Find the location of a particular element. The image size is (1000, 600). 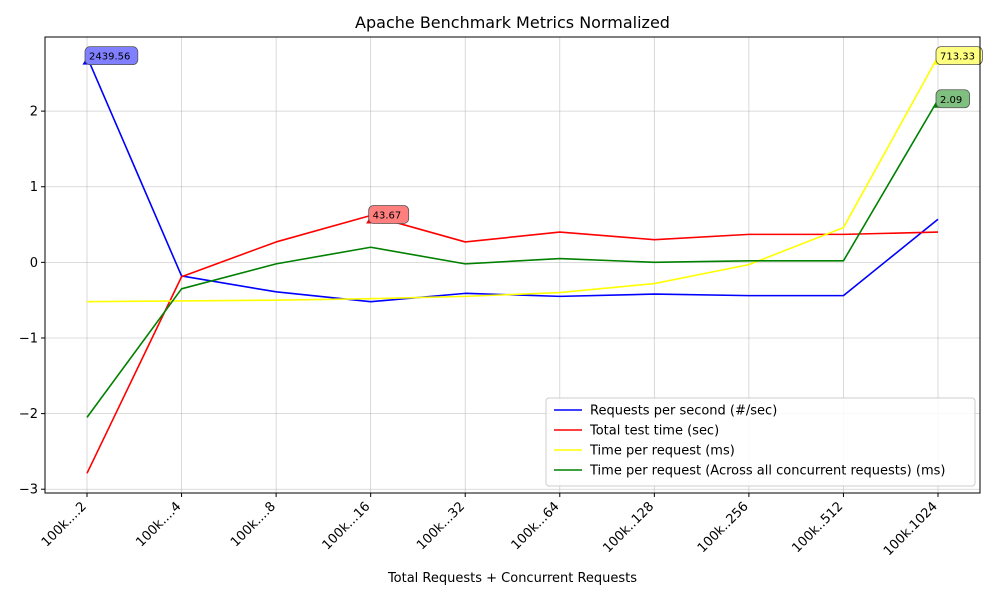

annotation-label: 713.33 is located at coordinates (957, 57).